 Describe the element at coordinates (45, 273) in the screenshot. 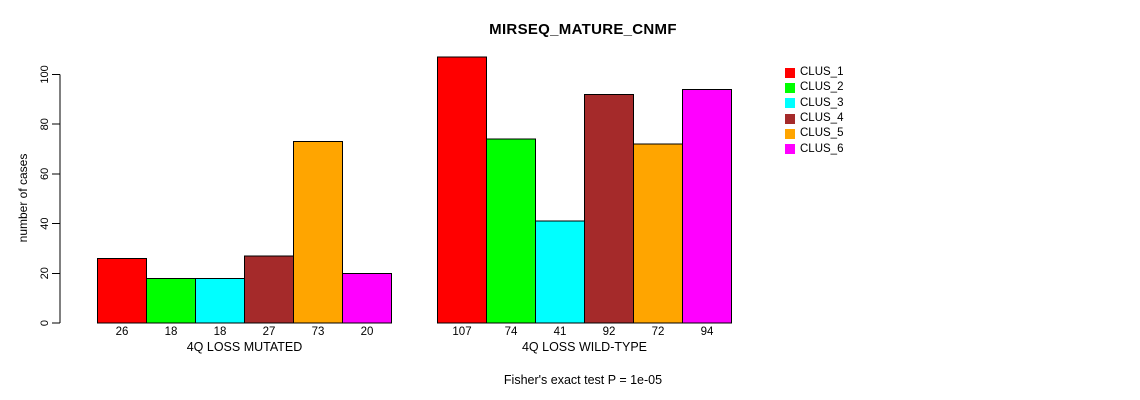

I see `y-tick-label: 20` at that location.